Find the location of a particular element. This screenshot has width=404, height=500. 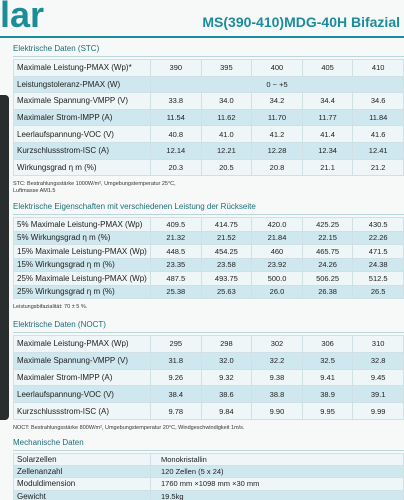

cell-value: 409.5 is located at coordinates (176, 224).